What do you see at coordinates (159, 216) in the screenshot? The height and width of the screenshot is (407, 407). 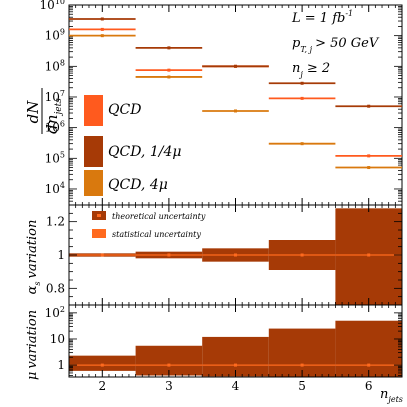 I see `legend-label-theory: theoretical uncertainty` at bounding box center [159, 216].